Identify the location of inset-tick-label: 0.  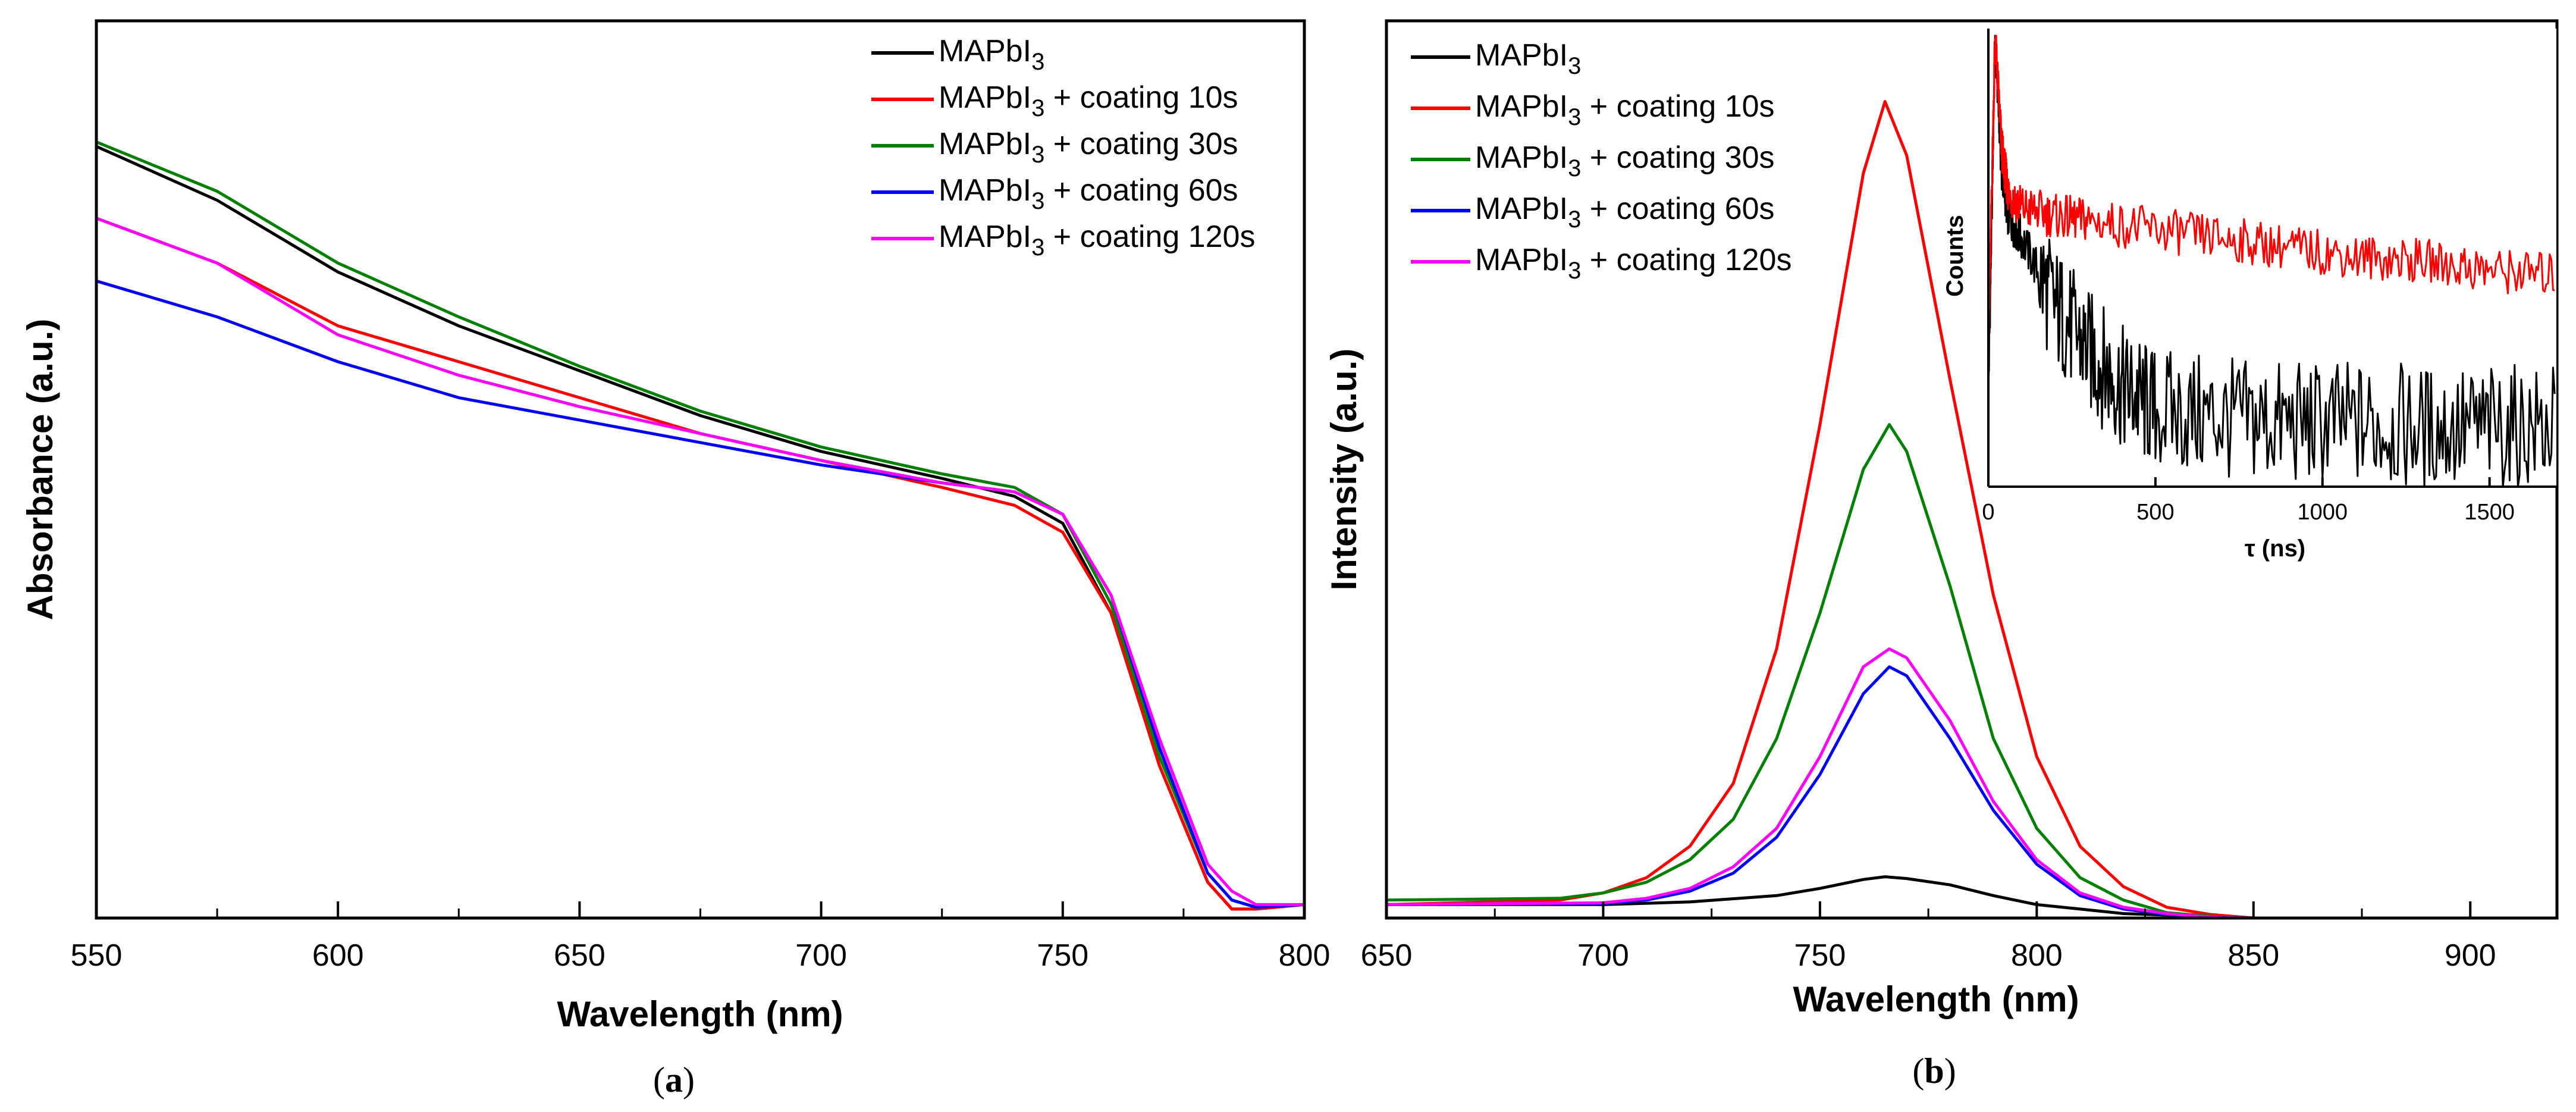
(1988, 512).